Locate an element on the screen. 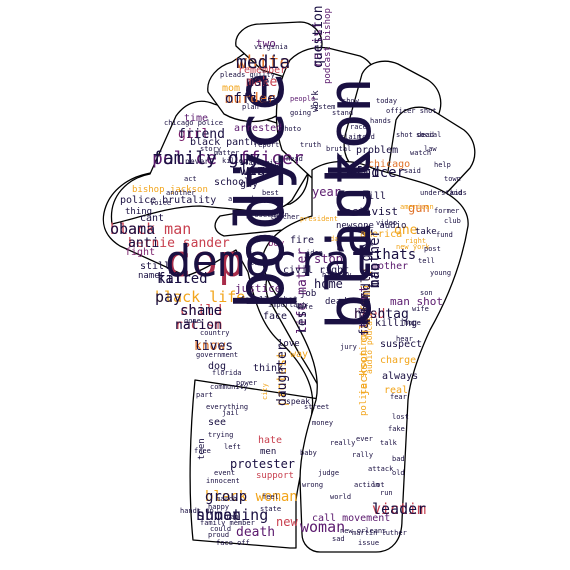 Image resolution: width=570 pixels, height=570 pixels. cloud-word: family member is located at coordinates (227, 523).